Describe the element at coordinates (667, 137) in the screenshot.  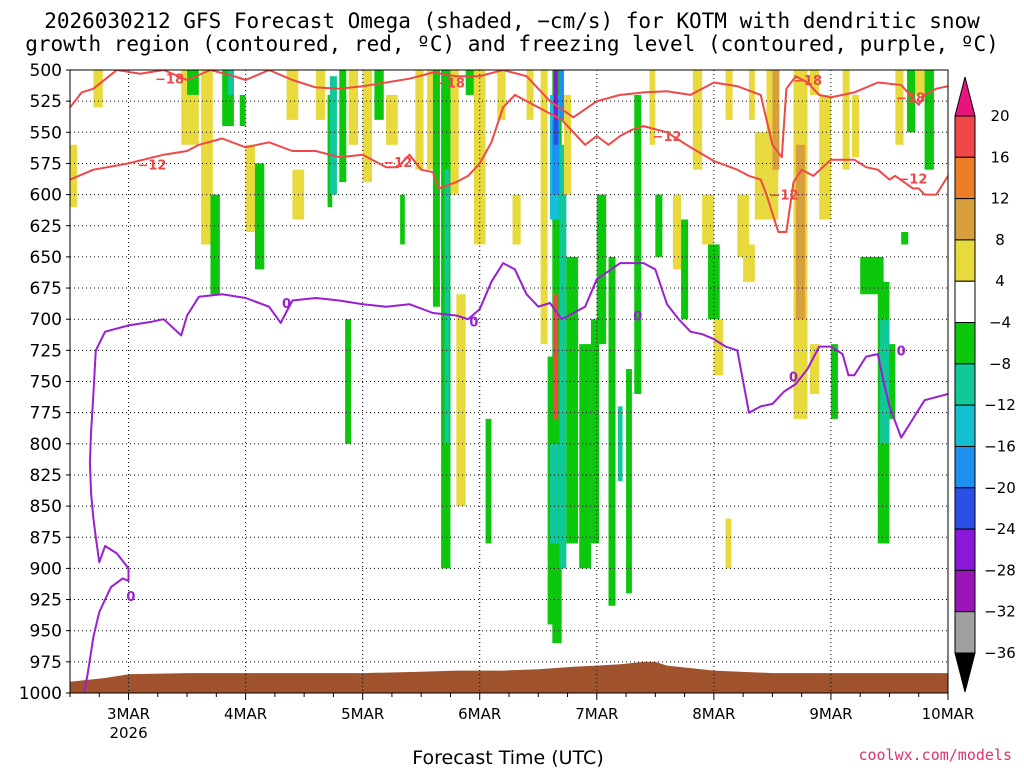
I see `contour-label-6: −12` at that location.